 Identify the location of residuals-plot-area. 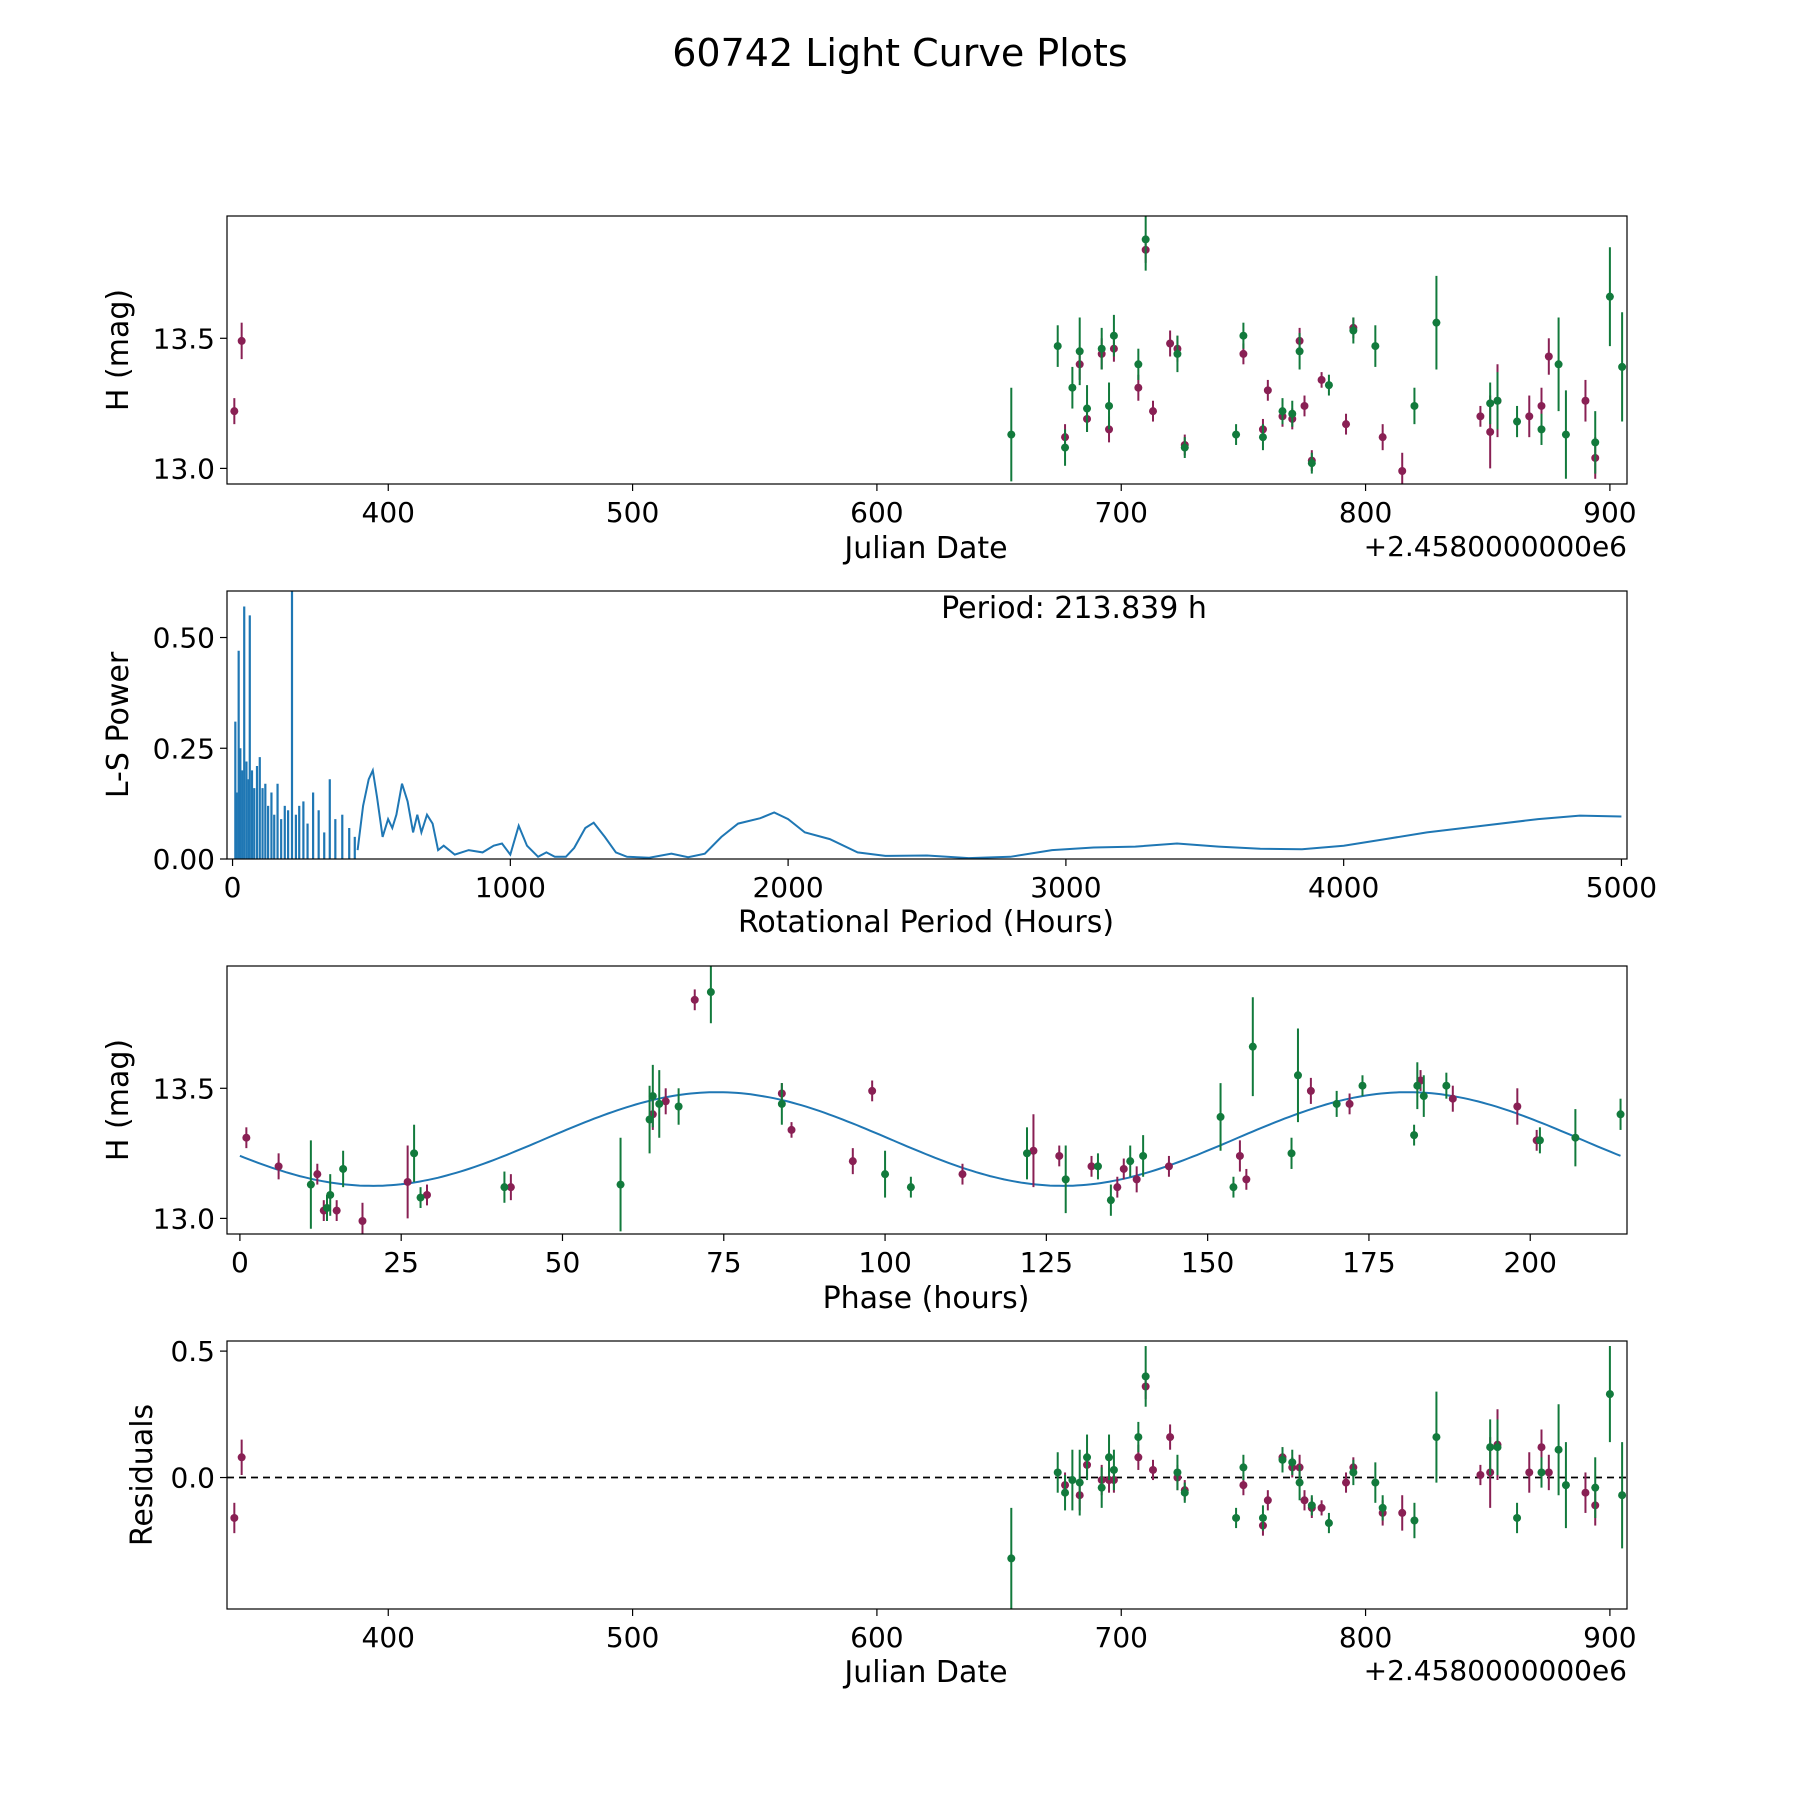
(927, 1477).